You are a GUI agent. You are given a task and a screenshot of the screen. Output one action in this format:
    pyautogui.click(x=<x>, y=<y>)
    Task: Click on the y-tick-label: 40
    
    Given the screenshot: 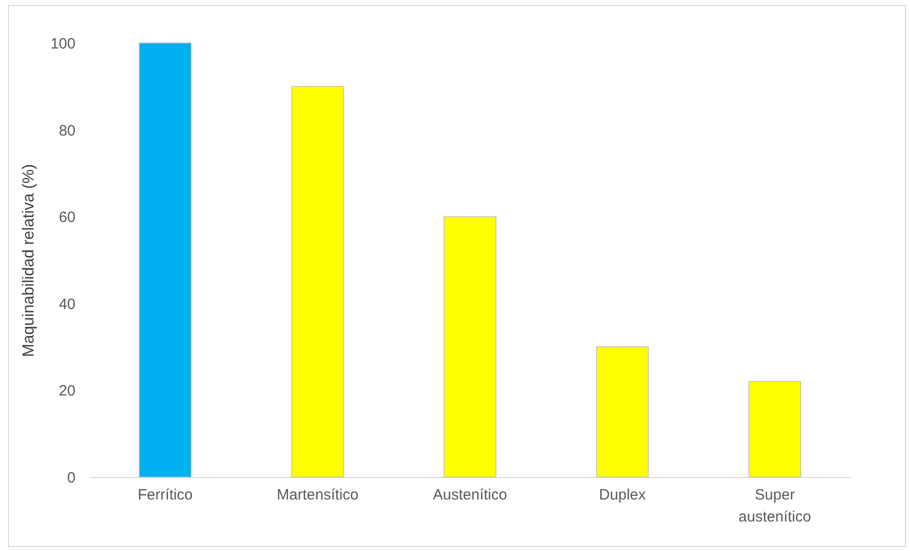 What is the action you would take?
    pyautogui.click(x=67, y=304)
    